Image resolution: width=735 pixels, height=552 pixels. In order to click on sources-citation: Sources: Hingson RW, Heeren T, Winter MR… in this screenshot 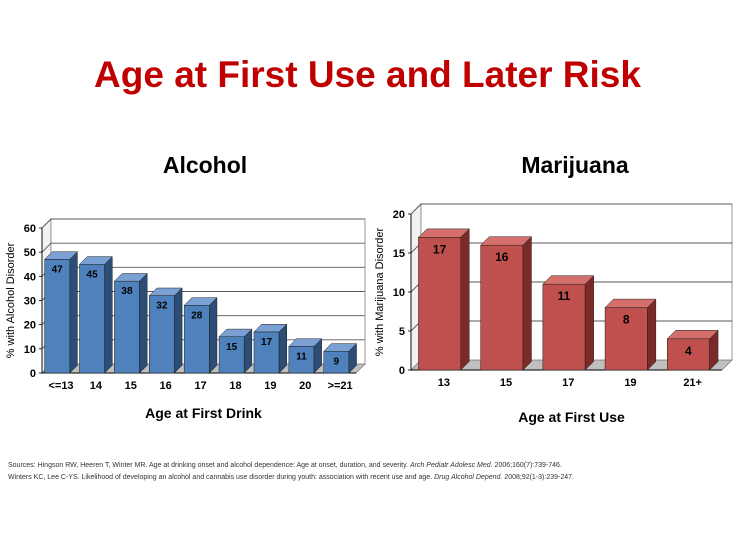, I will do `click(368, 472)`.